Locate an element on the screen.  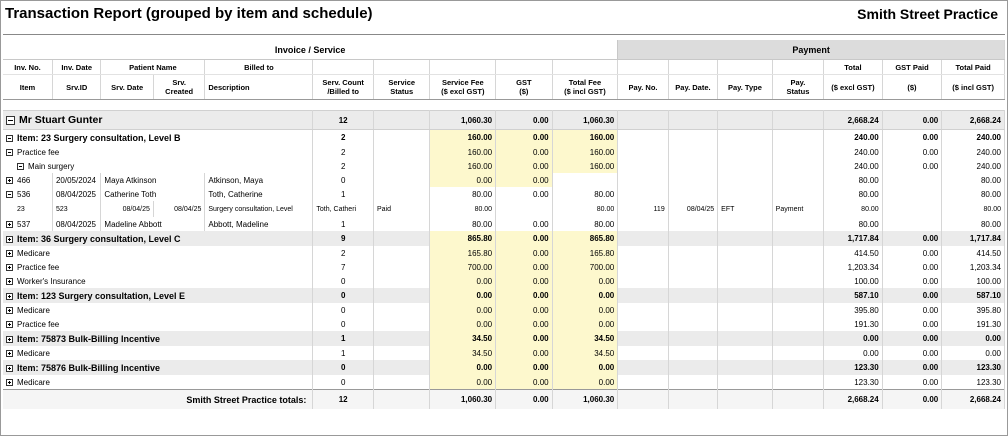
col-pay-type: Pay. Type is located at coordinates (745, 87).